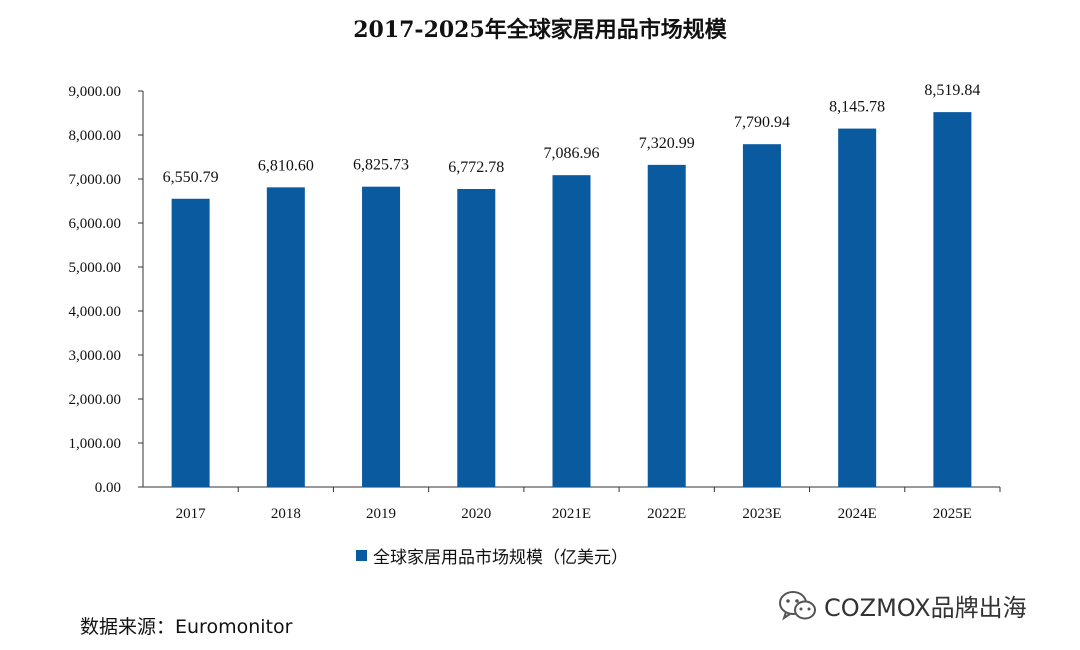 The height and width of the screenshot is (650, 1080). I want to click on data-label: 8,145.78, so click(857, 107).